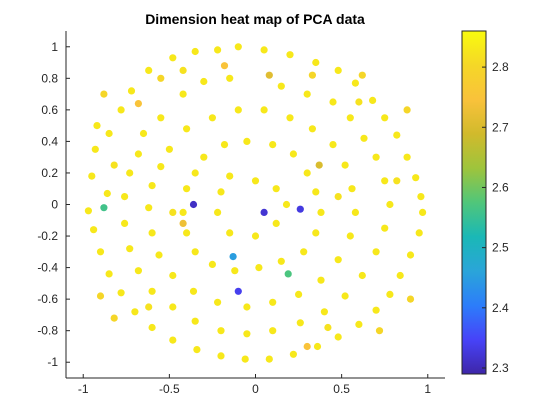 This screenshot has width=560, height=420. Describe the element at coordinates (341, 389) in the screenshot. I see `x-tick-label: 0.5` at that location.